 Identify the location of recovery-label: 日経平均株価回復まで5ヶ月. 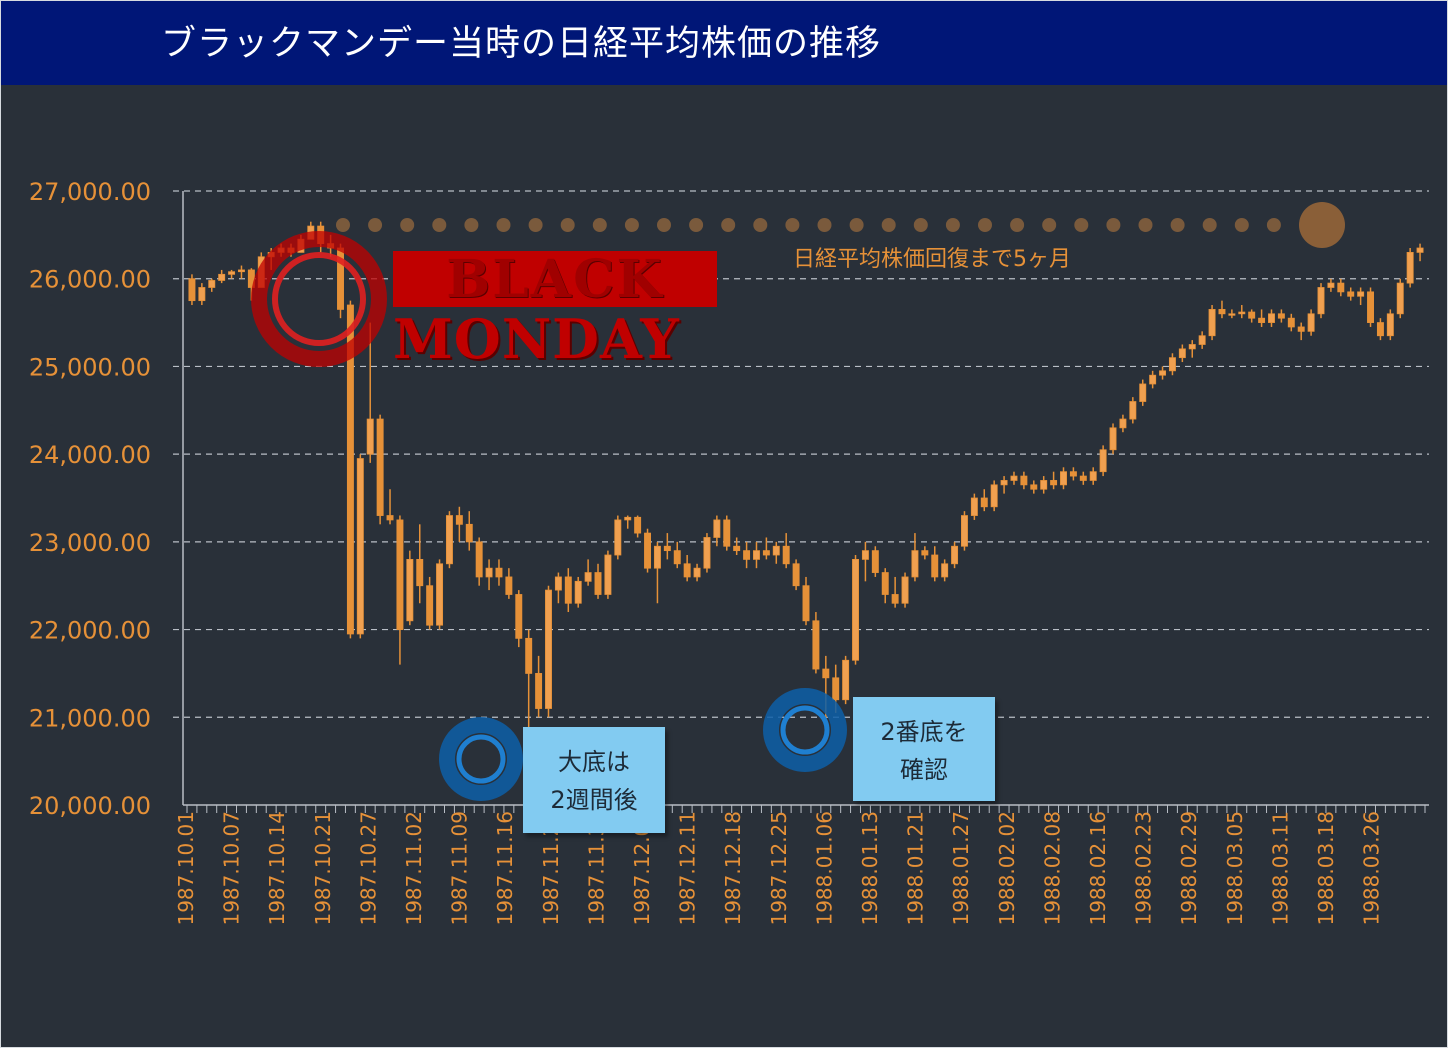
(932, 259).